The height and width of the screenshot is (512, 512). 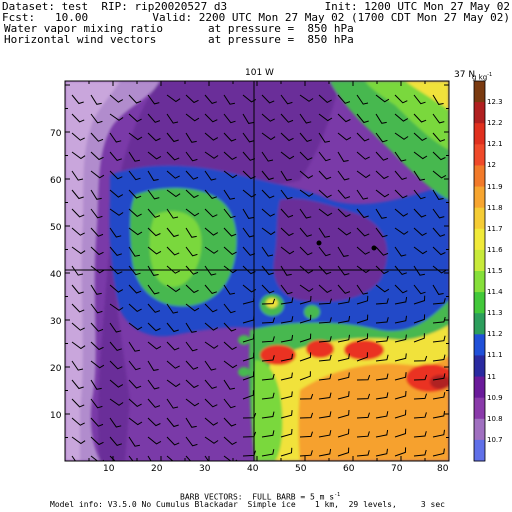 I want to click on colorbar-frame, so click(x=479, y=271).